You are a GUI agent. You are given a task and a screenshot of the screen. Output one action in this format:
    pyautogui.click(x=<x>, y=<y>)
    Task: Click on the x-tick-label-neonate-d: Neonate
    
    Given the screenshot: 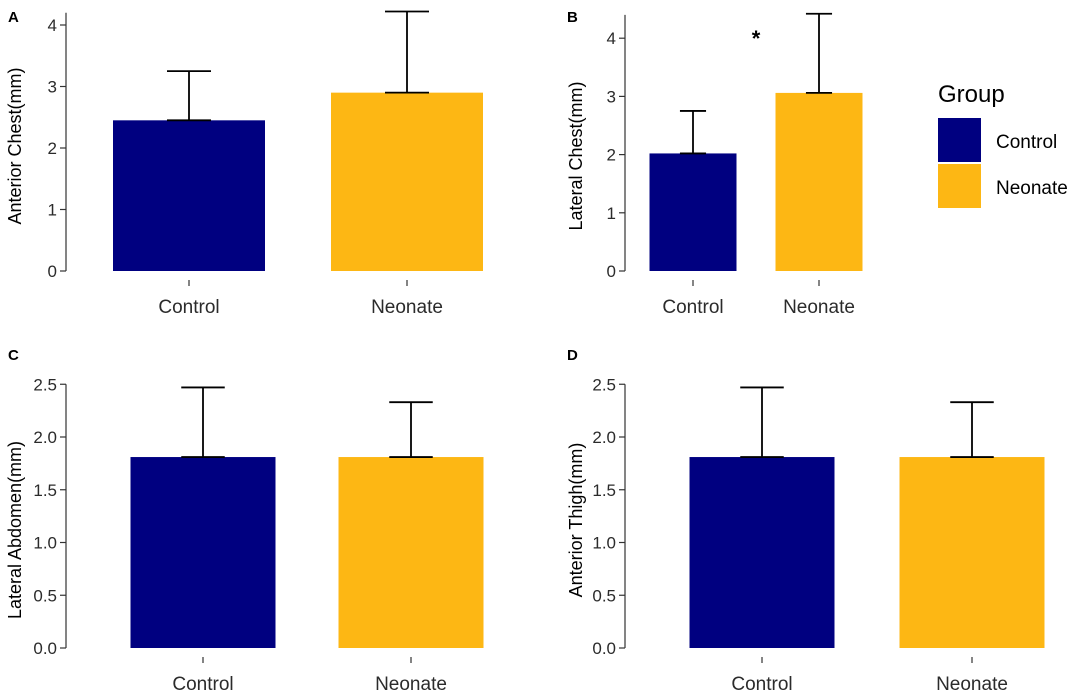 What is the action you would take?
    pyautogui.click(x=972, y=683)
    